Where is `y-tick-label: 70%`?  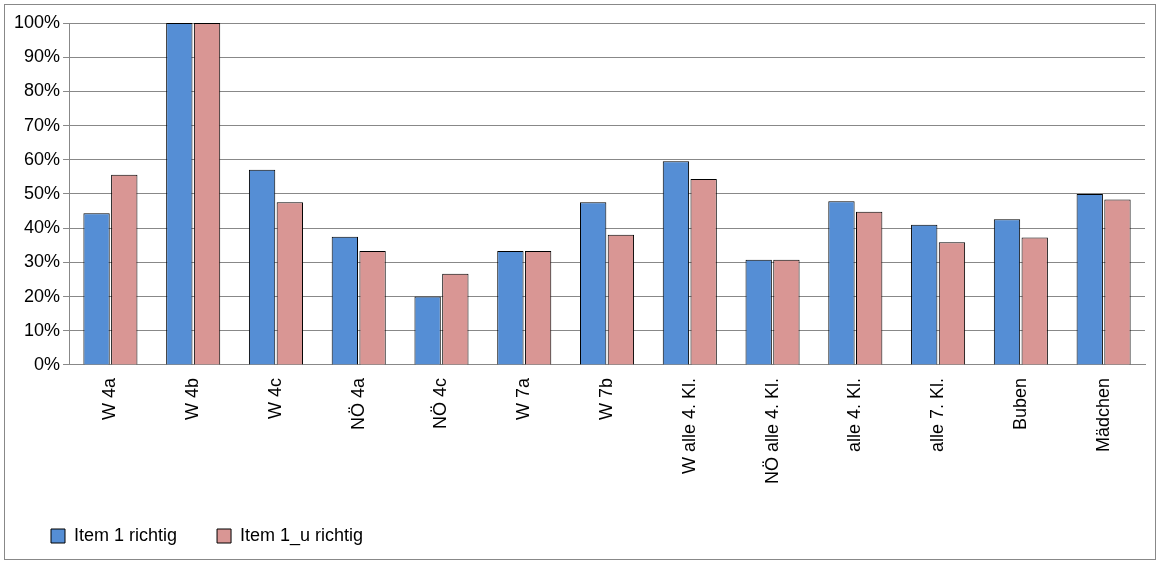
y-tick-label: 70% is located at coordinates (42, 124).